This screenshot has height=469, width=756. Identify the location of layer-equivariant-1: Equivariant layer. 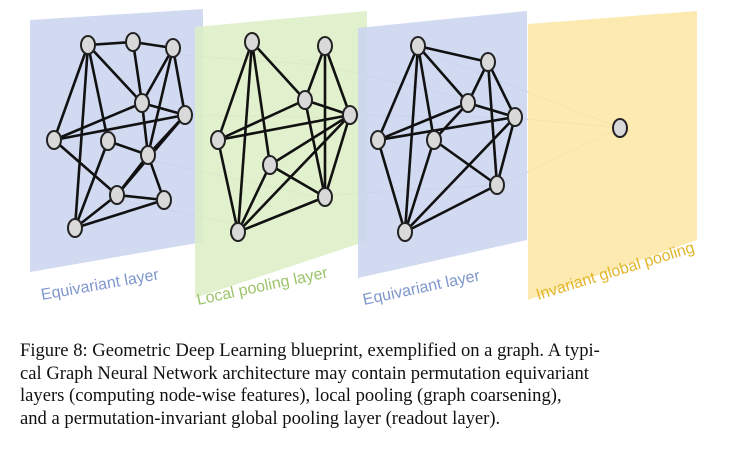
(116, 156).